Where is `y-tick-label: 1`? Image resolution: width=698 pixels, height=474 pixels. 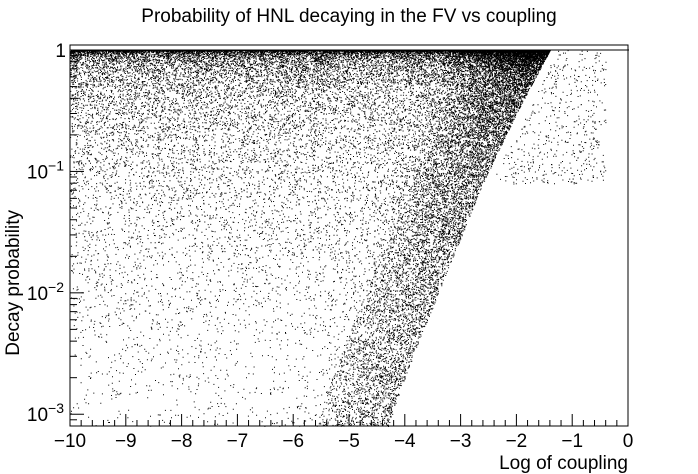
y-tick-label: 1 is located at coordinates (60, 51).